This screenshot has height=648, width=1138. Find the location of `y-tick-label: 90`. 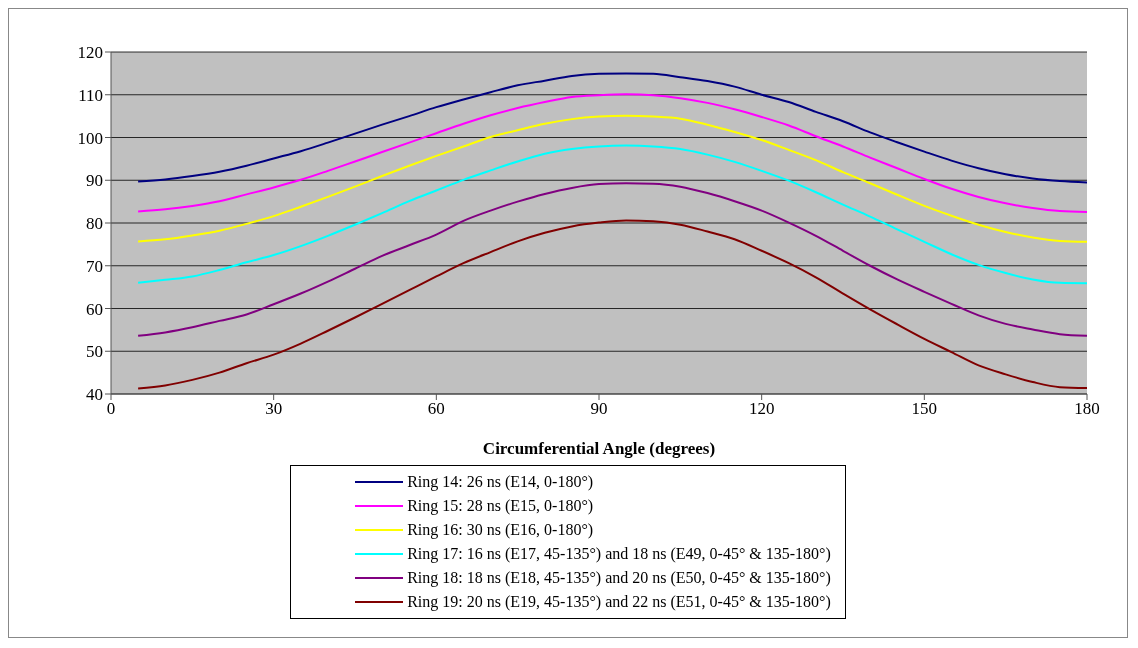

y-tick-label: 90 is located at coordinates (94, 181).